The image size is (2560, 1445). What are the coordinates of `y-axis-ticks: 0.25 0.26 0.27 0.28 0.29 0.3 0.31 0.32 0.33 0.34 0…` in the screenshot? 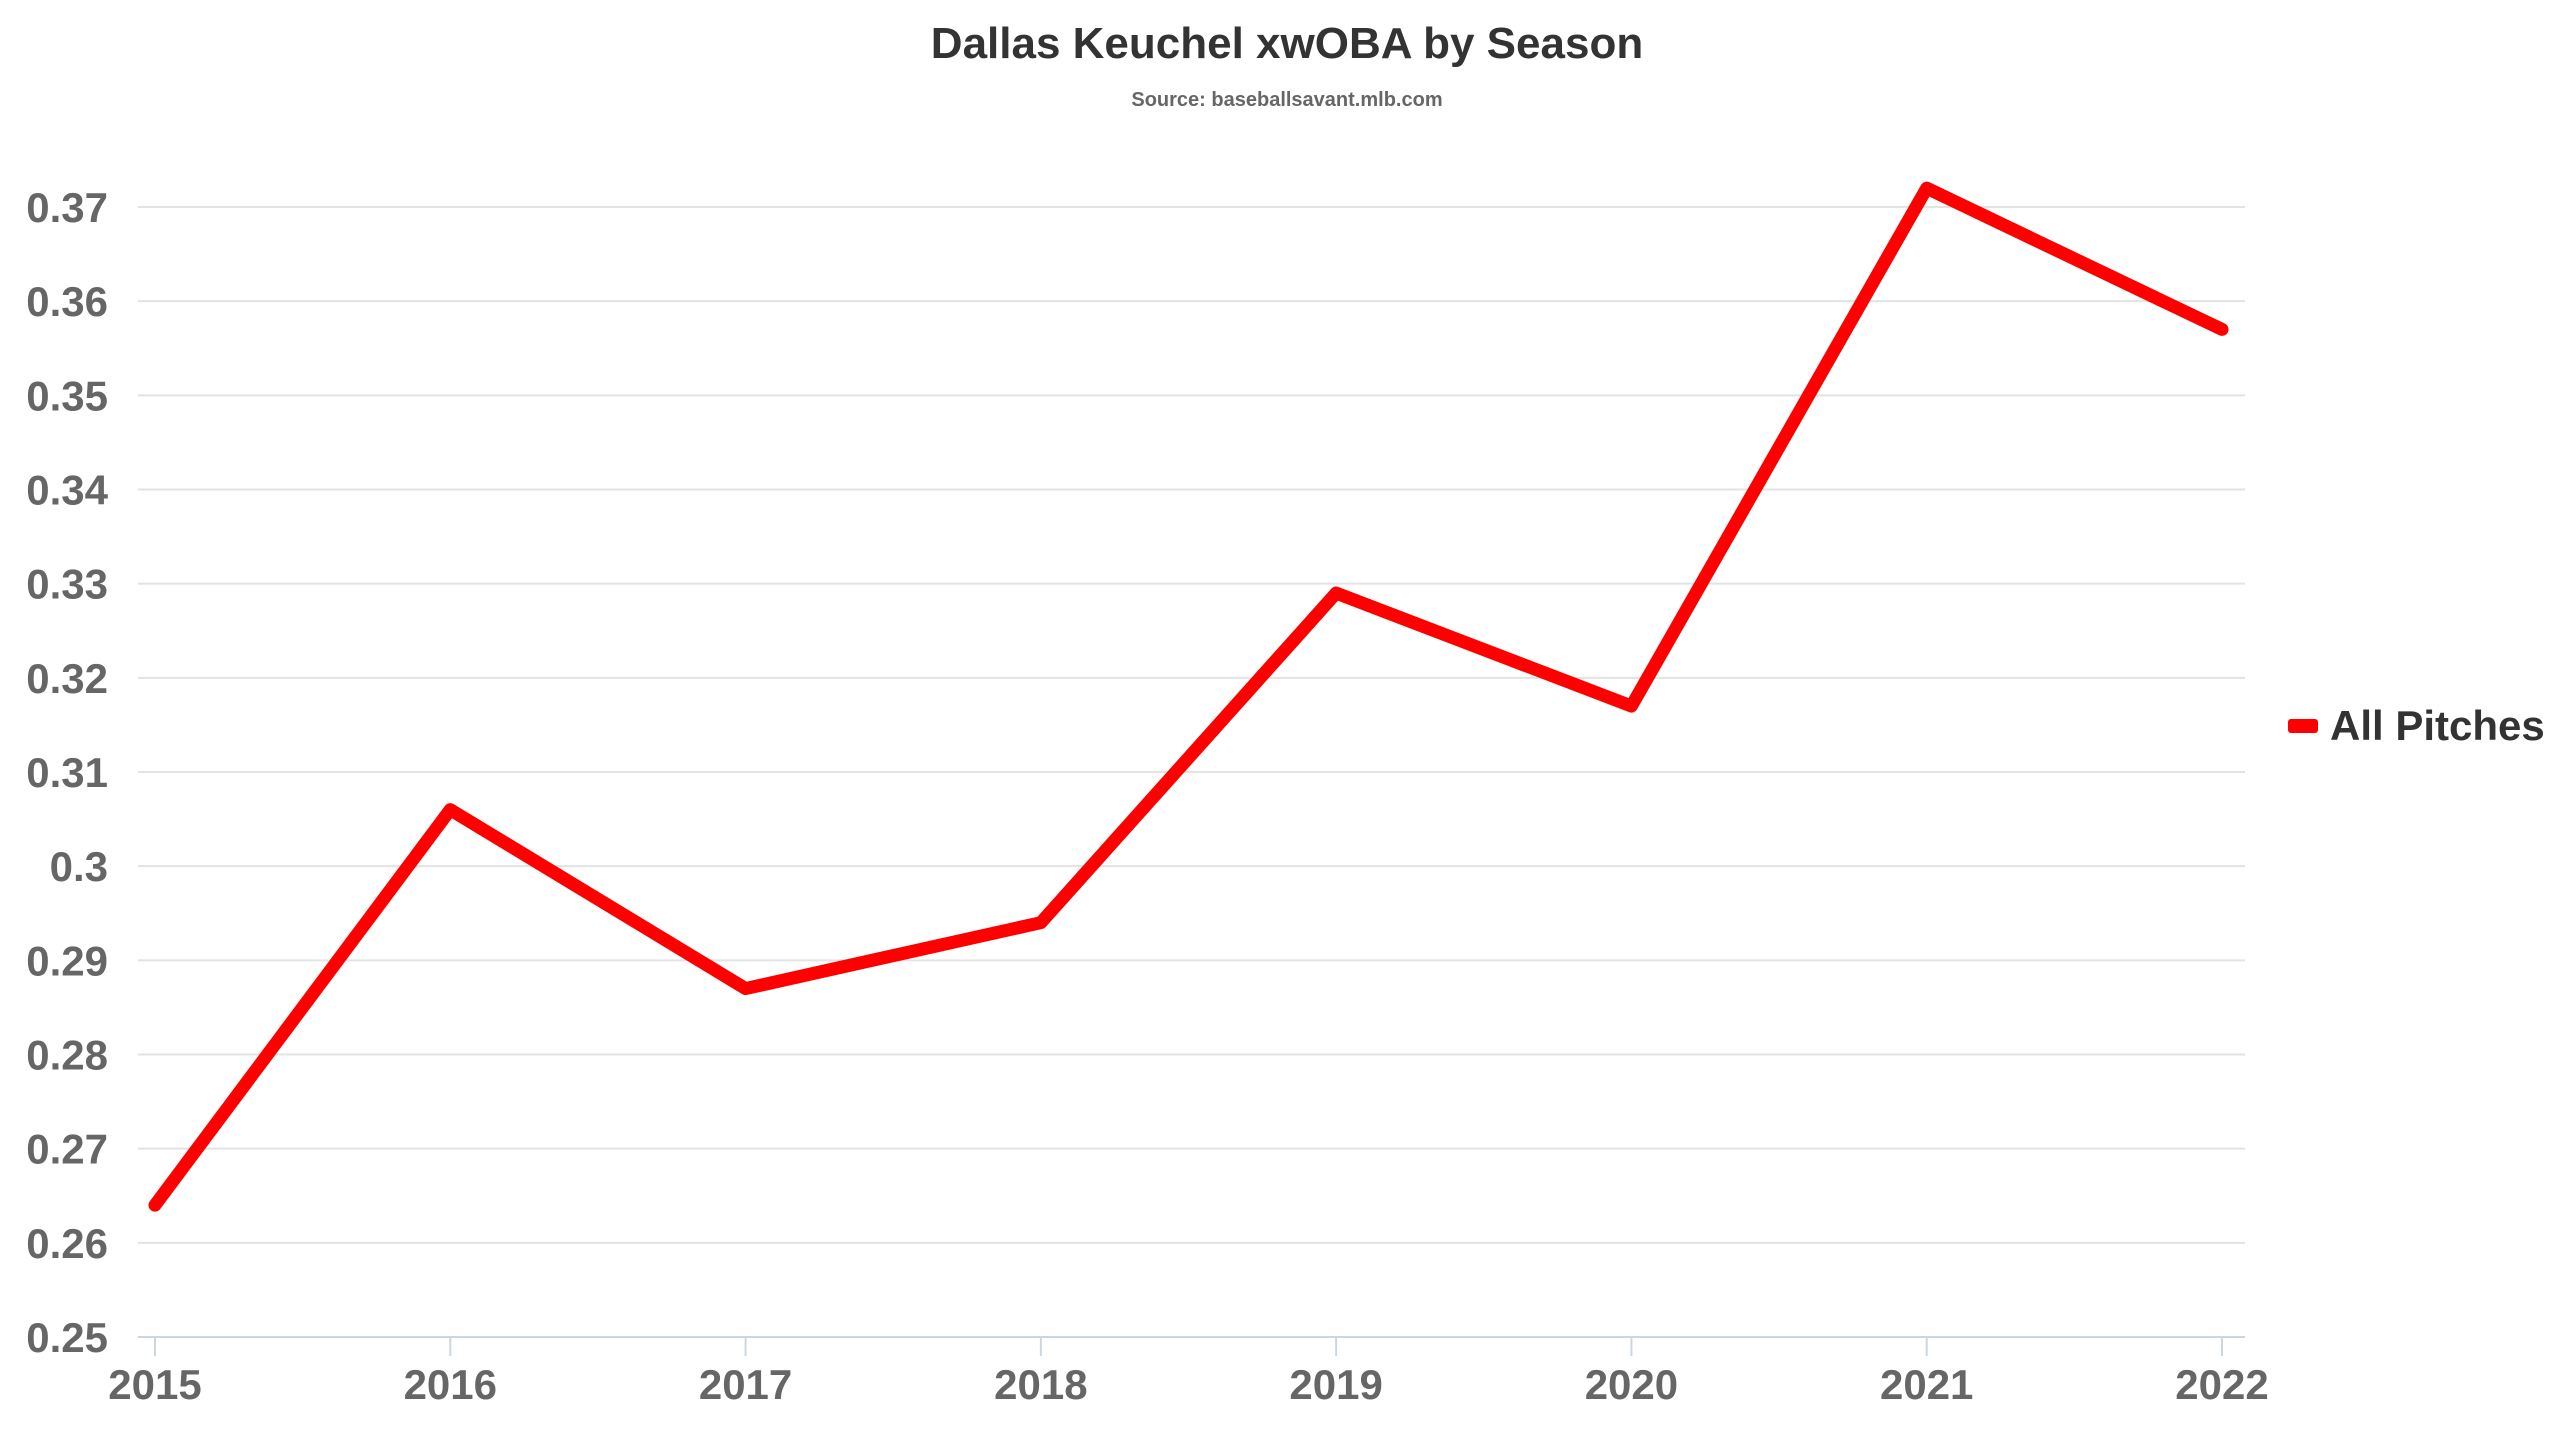 It's located at (67, 772).